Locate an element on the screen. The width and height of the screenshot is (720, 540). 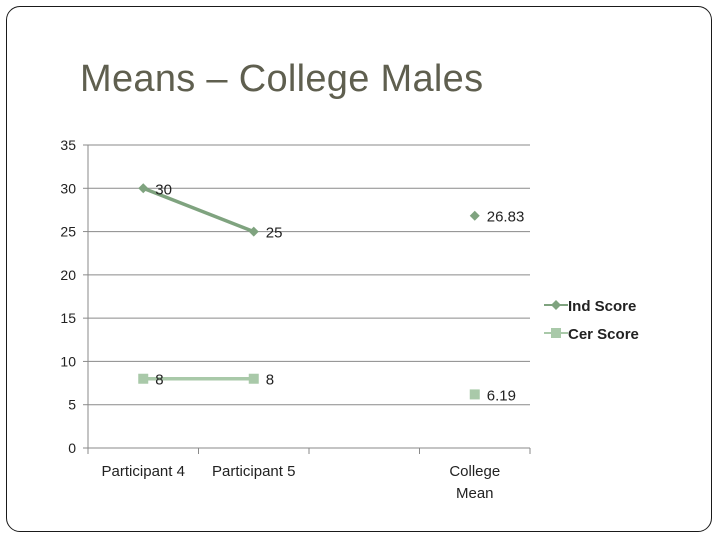
data-label: 26.83 is located at coordinates (506, 217).